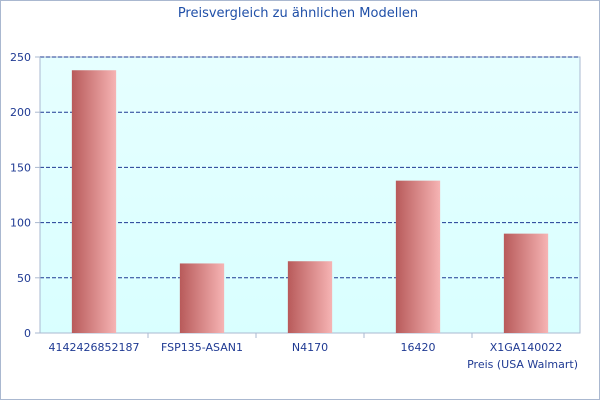 The width and height of the screenshot is (600, 404). I want to click on y-tick-label: 200, so click(20, 112).